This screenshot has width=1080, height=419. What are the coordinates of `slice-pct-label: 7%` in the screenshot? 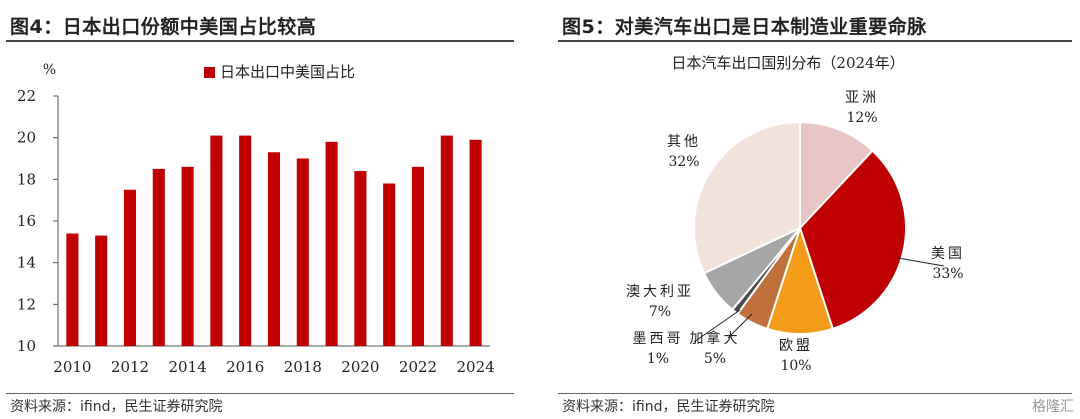 It's located at (660, 312).